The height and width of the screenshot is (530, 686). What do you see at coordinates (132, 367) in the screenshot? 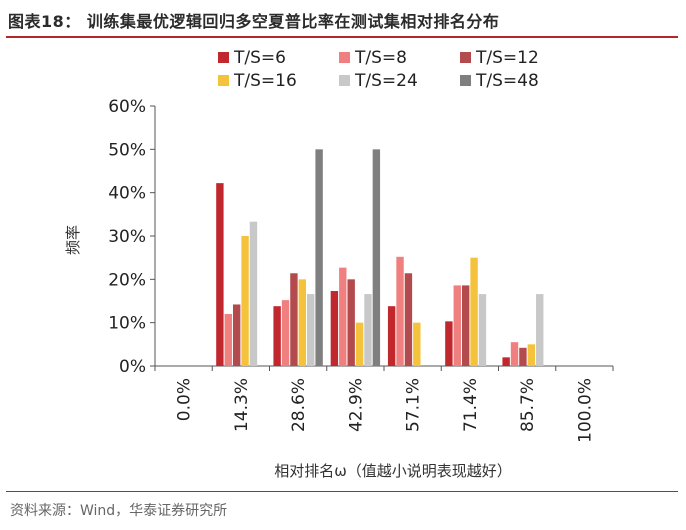
I see `y-tick-label: 0%` at bounding box center [132, 367].